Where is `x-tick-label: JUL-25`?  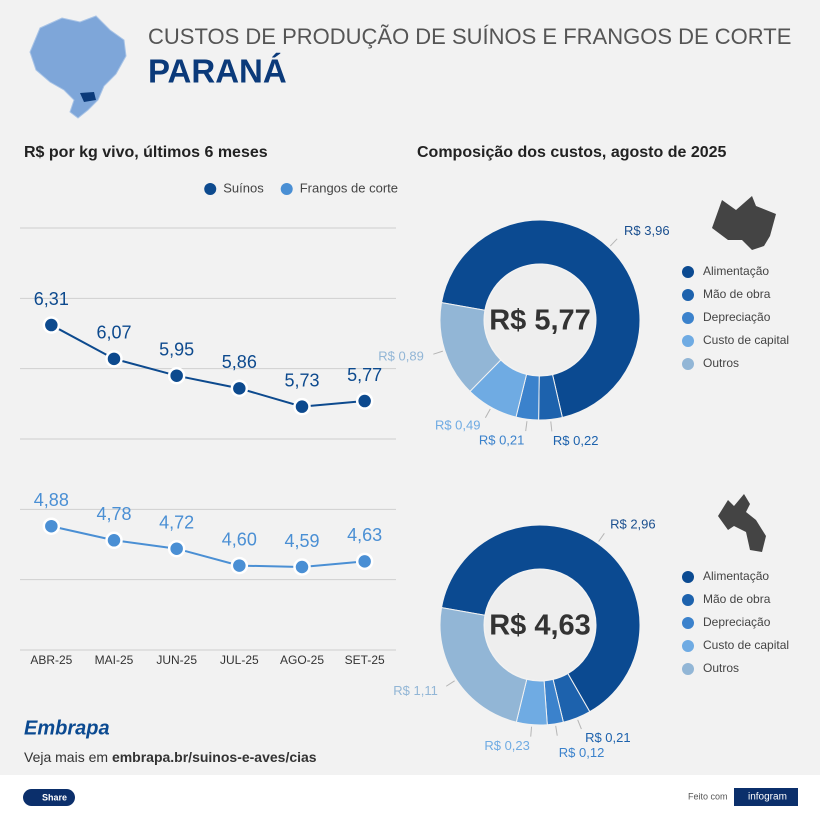
x-tick-label: JUL-25 is located at coordinates (239, 660).